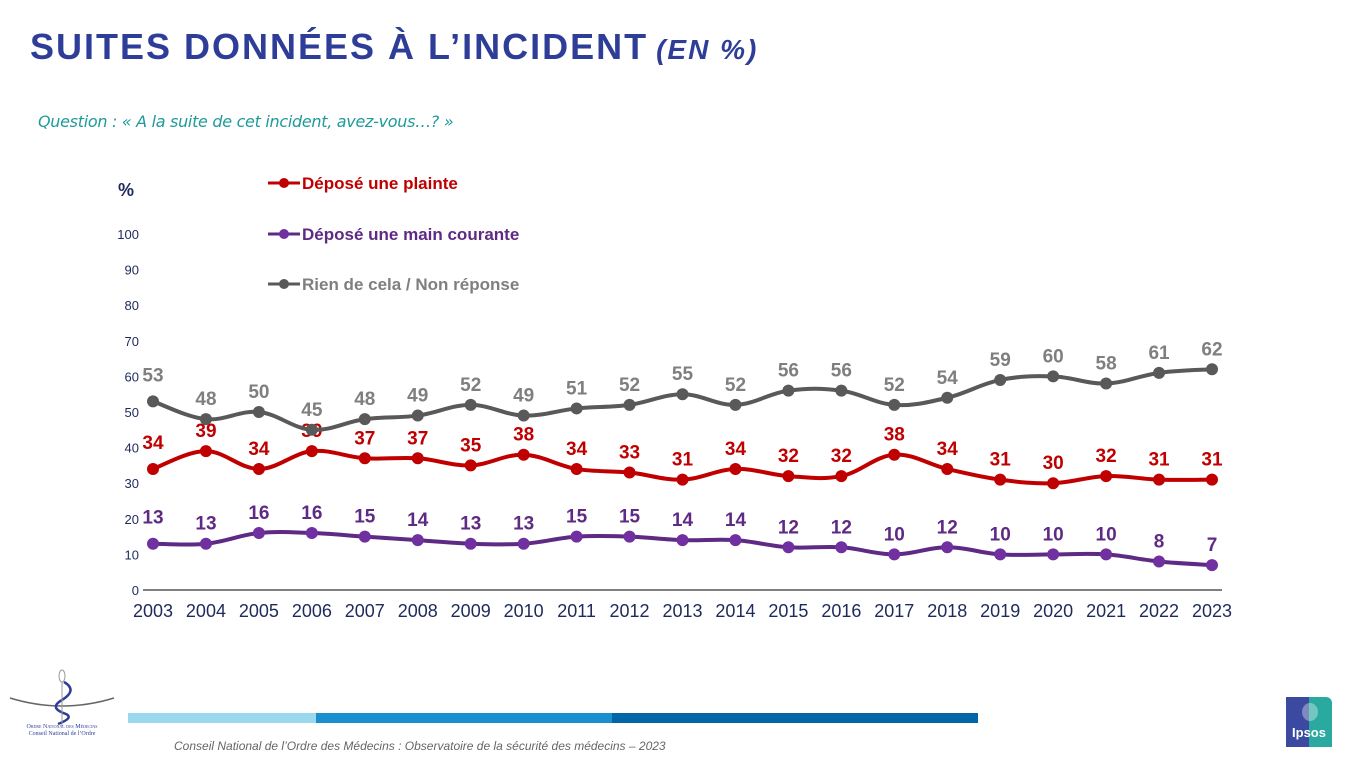 Image resolution: width=1365 pixels, height=762 pixels. Describe the element at coordinates (132, 305) in the screenshot. I see `y-tick-label: 80` at that location.